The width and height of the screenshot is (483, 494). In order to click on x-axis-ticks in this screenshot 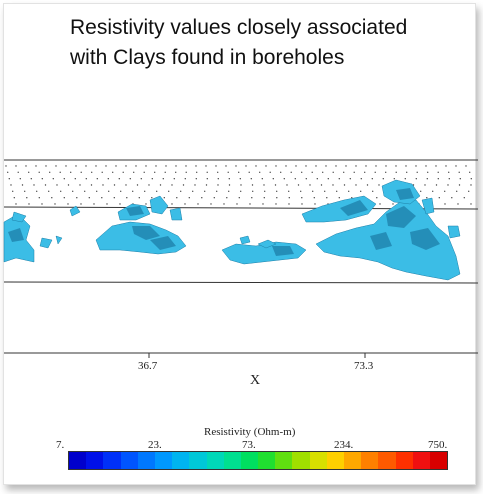, I will do `click(257, 355)`.